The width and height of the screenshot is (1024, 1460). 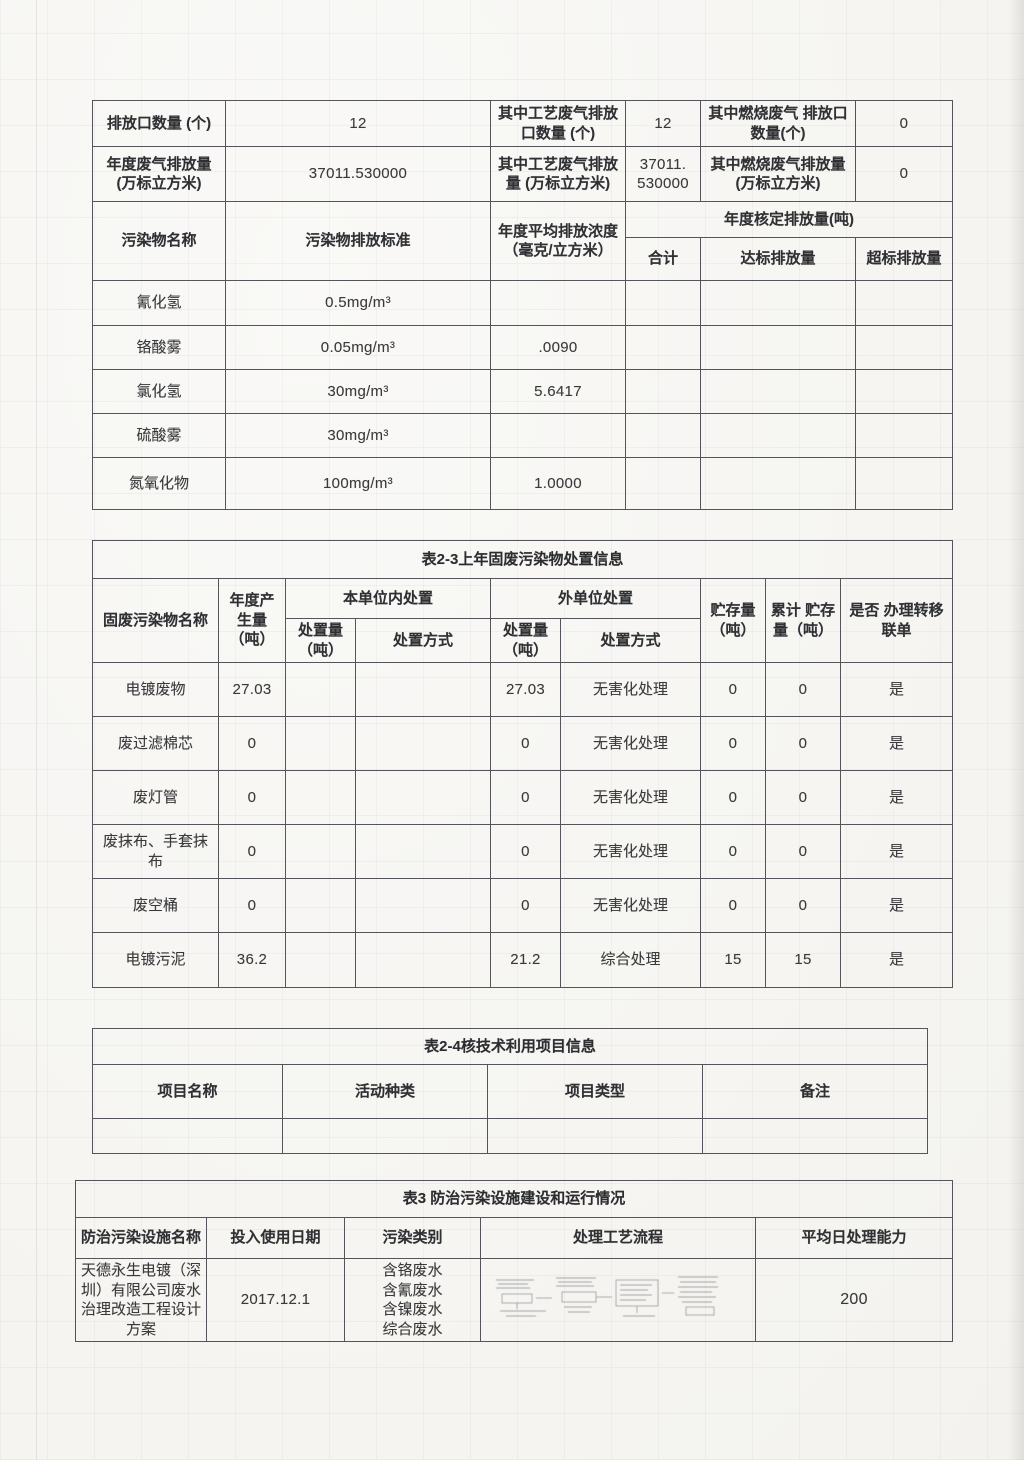 What do you see at coordinates (412, 1329) in the screenshot?
I see `category-line: 综合废水` at bounding box center [412, 1329].